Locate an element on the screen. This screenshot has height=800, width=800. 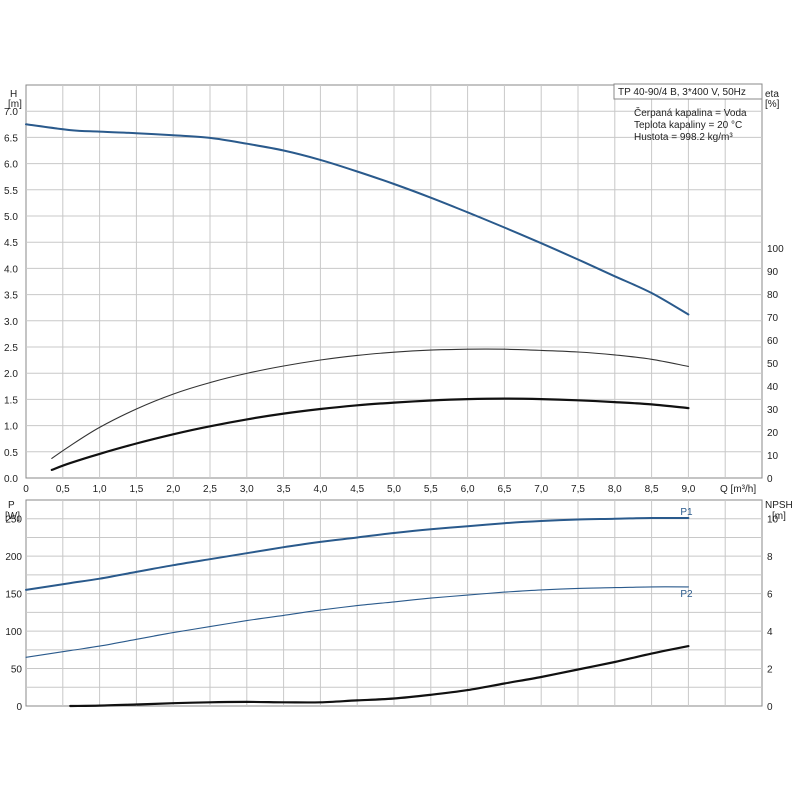
npsh-tick-label: 10 is located at coordinates (773, 520).